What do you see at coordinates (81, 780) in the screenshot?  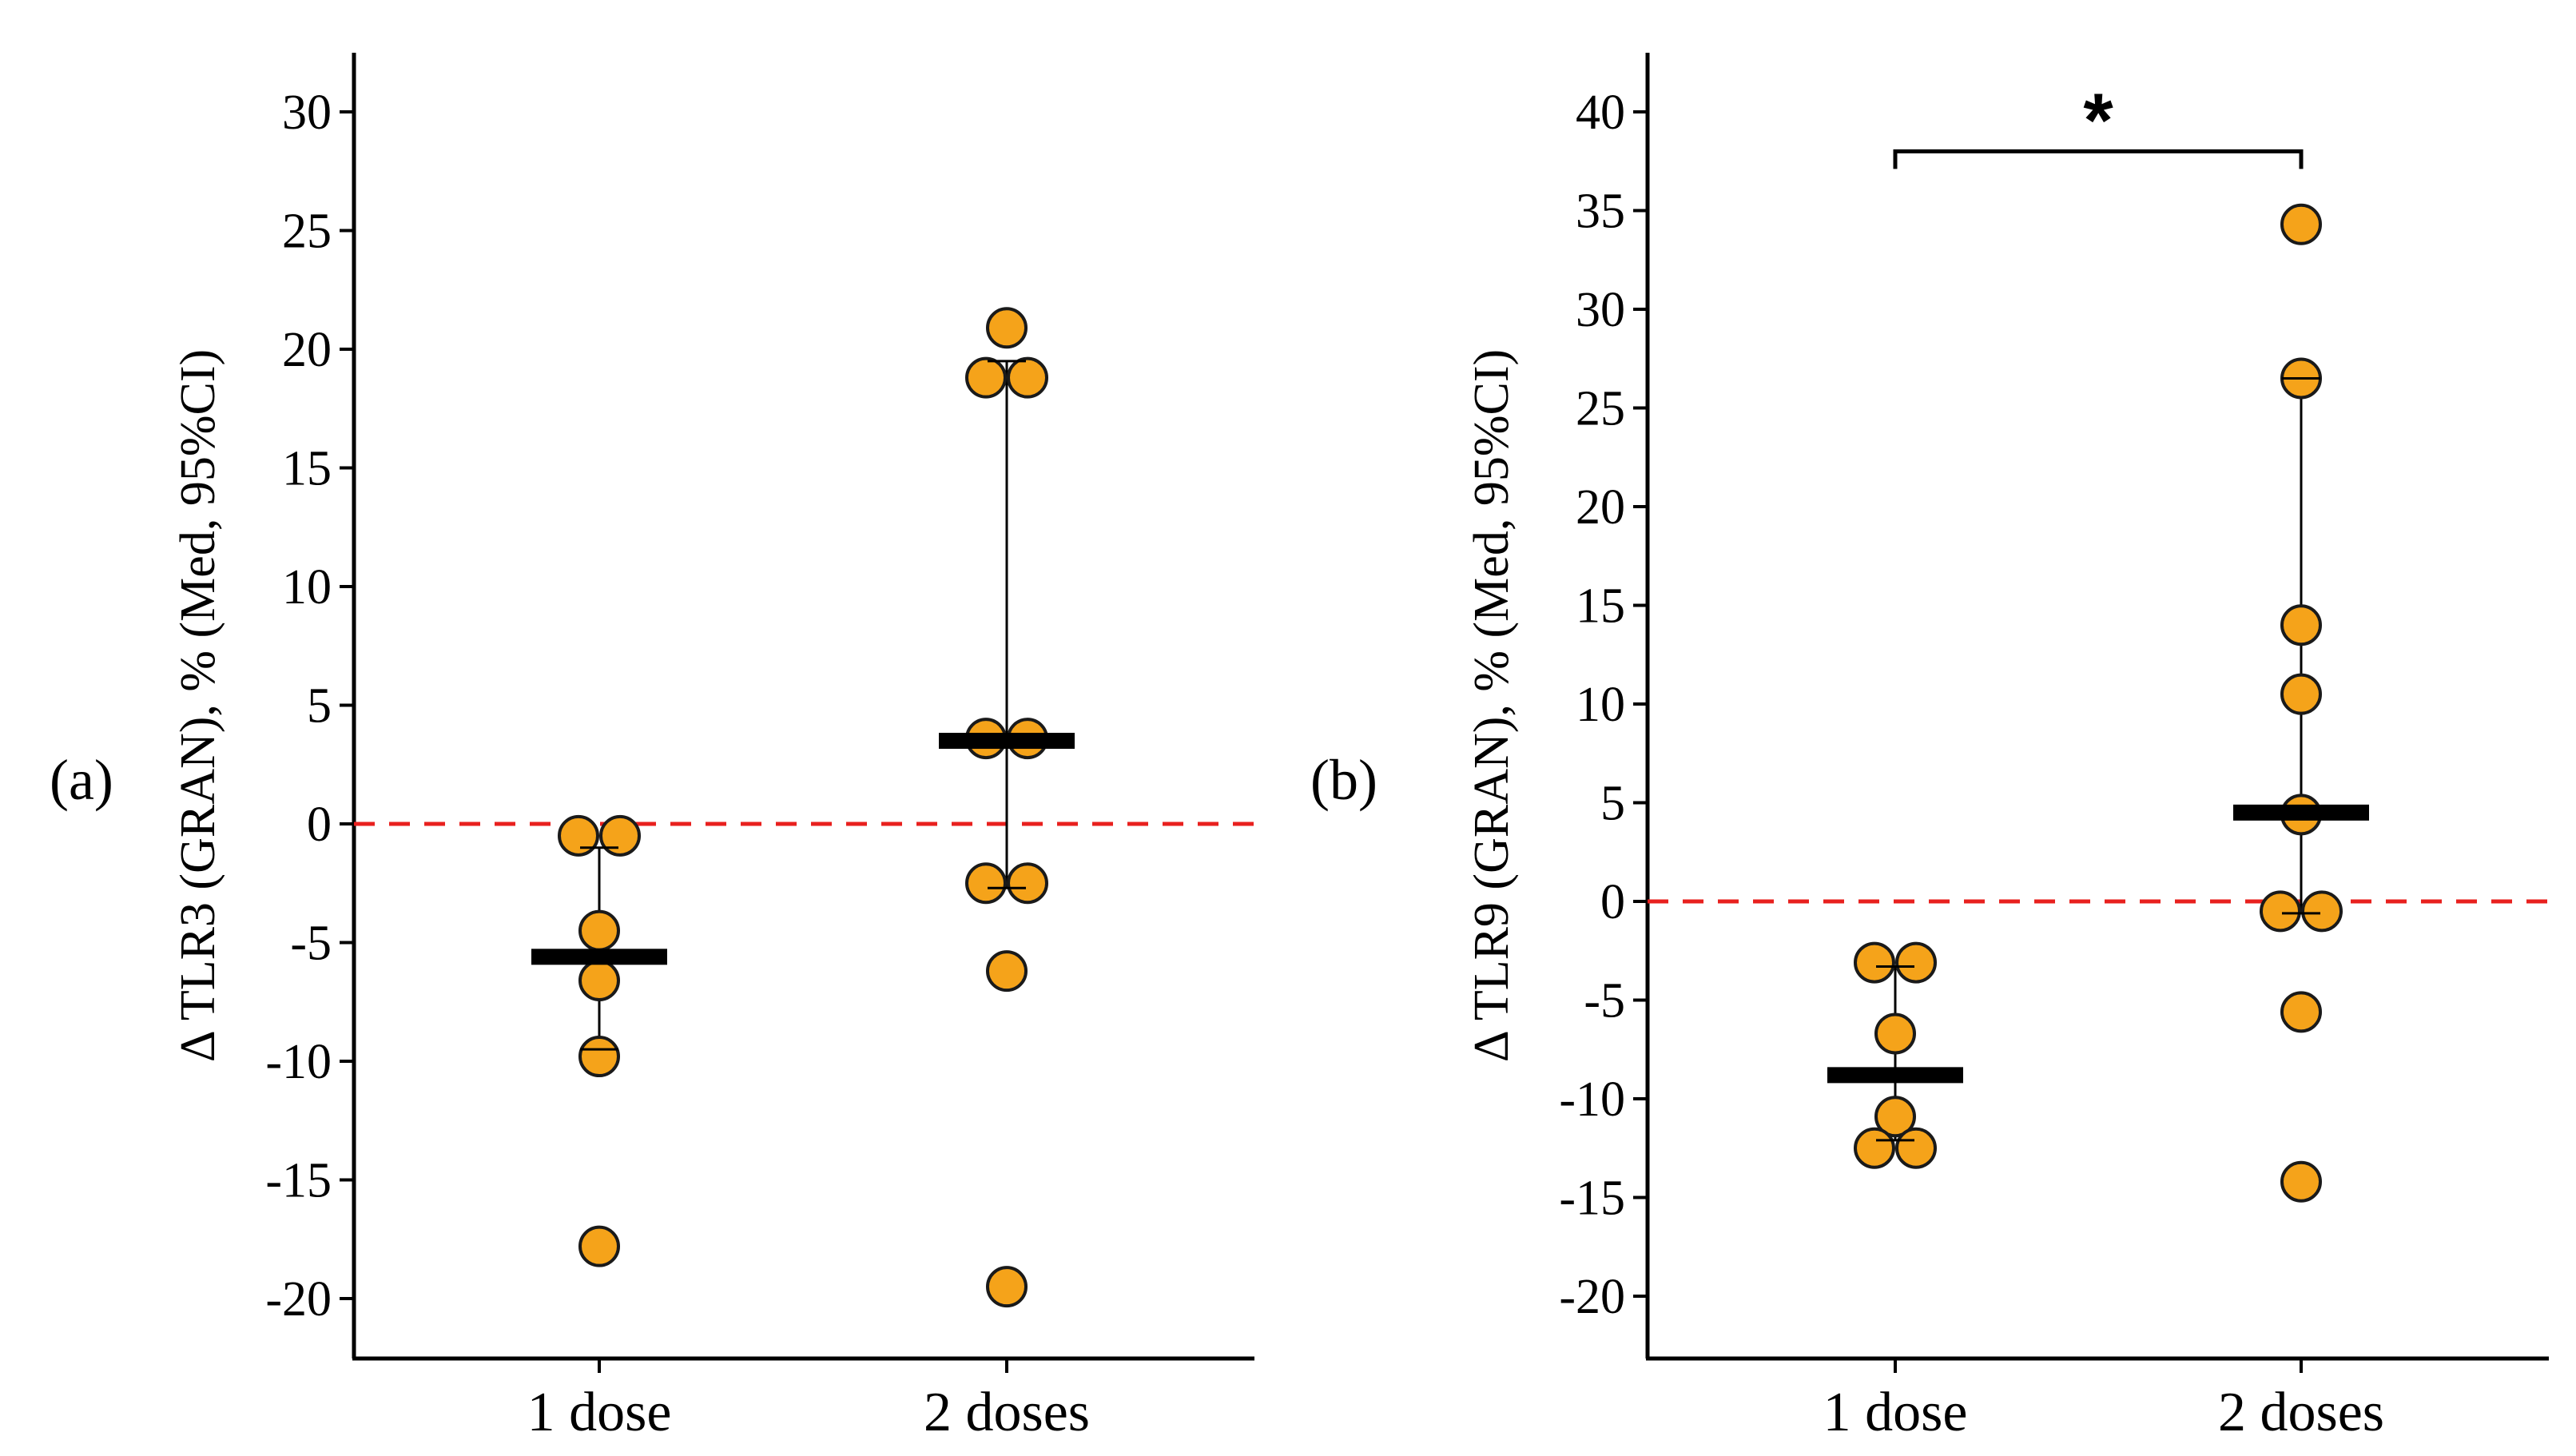 I see `panel-label: (a)` at bounding box center [81, 780].